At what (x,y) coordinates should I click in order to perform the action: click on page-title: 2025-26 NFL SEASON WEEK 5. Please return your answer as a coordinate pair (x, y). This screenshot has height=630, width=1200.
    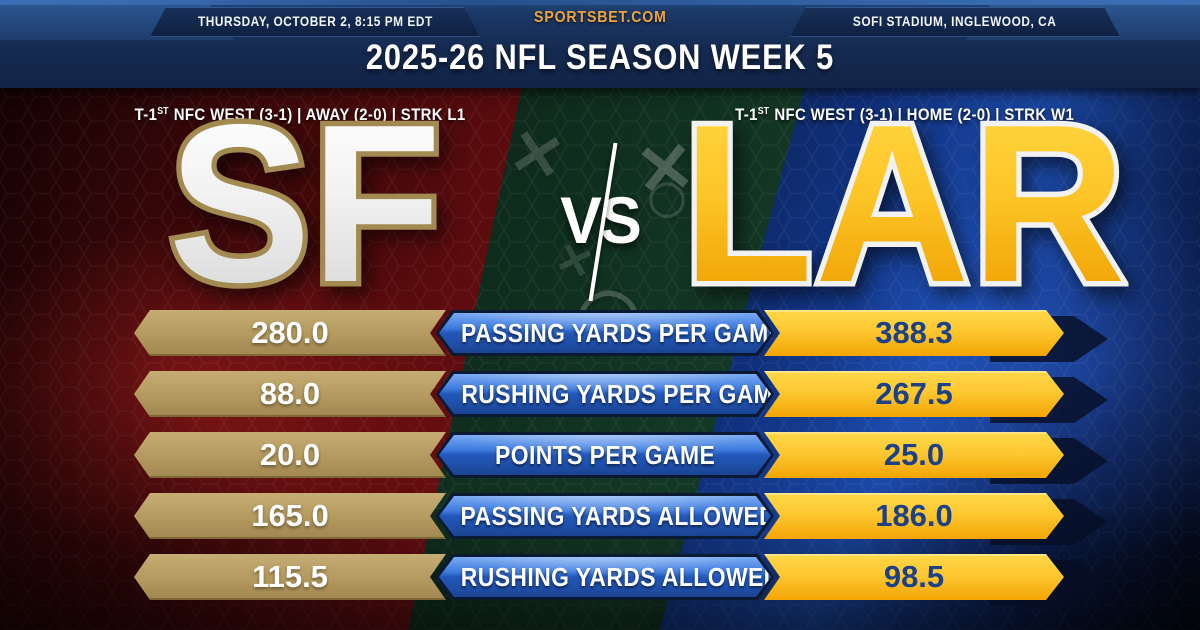
    Looking at the image, I should click on (600, 57).